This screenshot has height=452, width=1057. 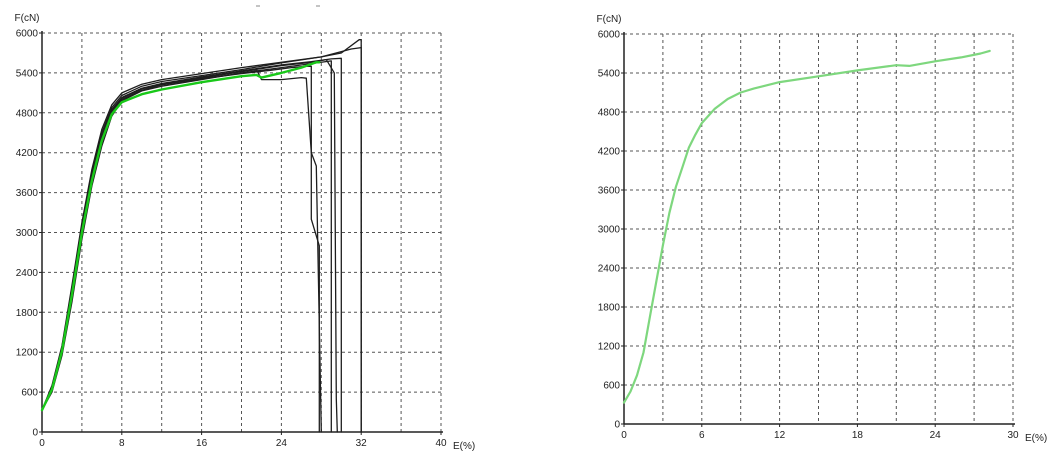 I want to click on right-y-tick-label: 3600, so click(x=609, y=191).